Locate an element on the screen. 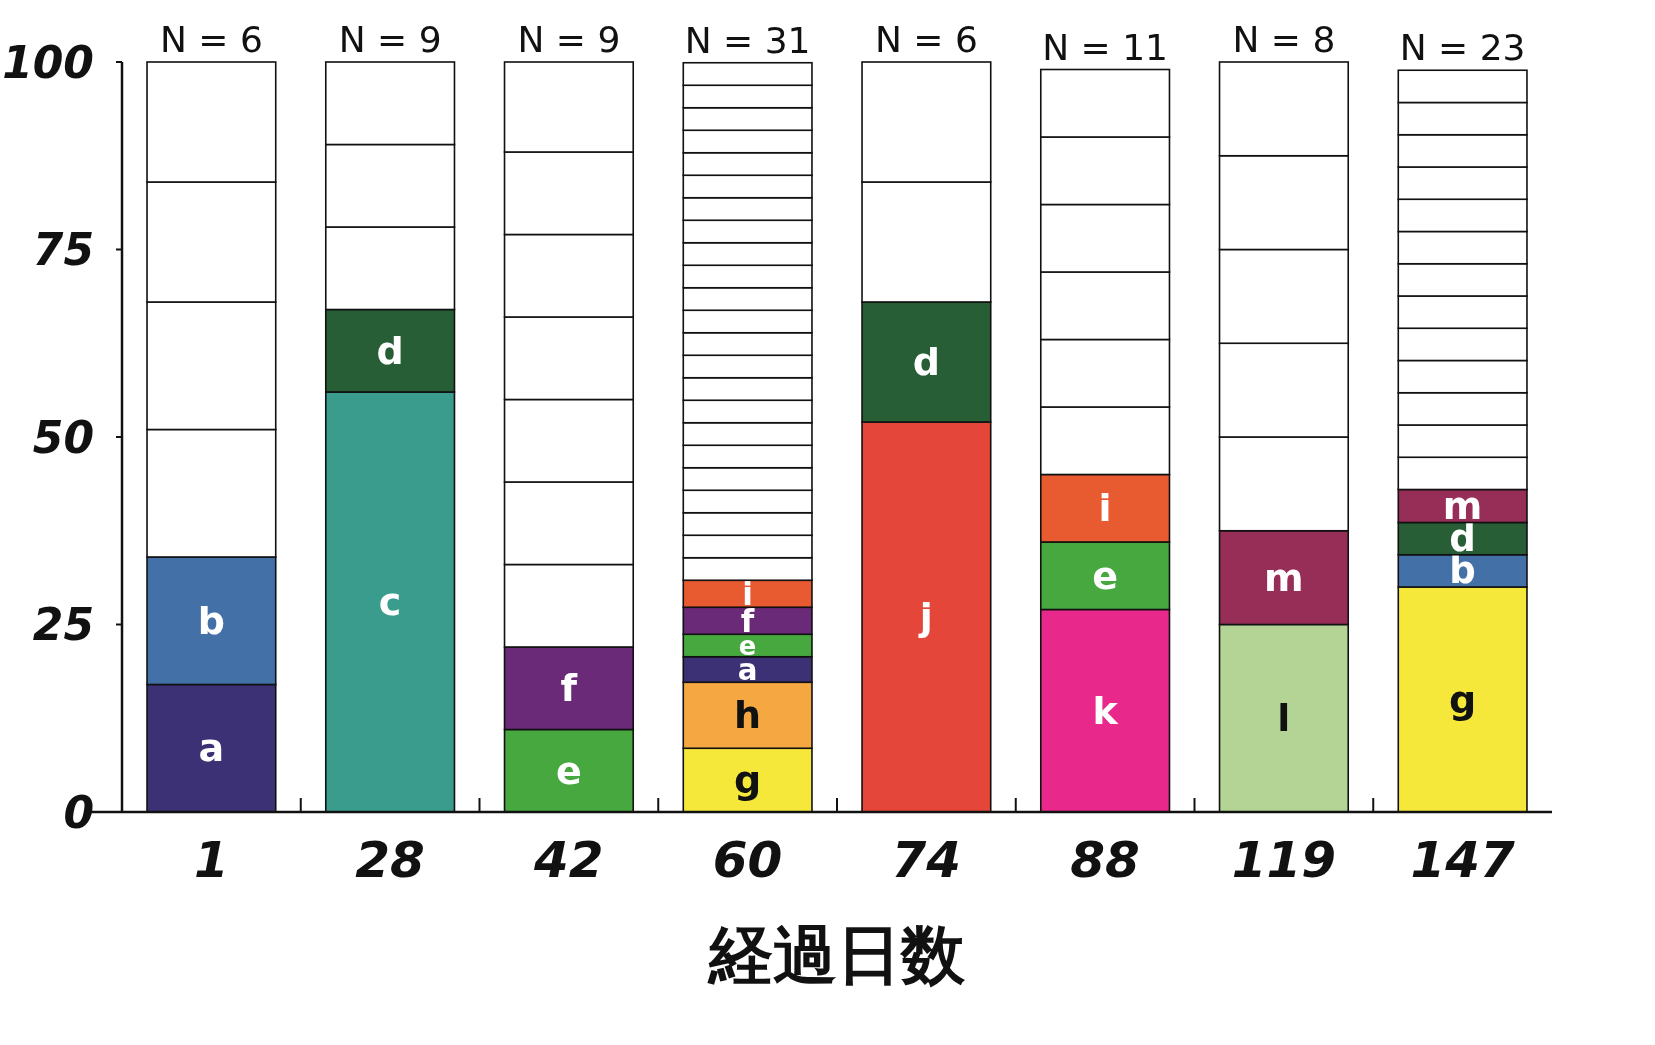  y-tick-label: 100 is located at coordinates (48, 62).